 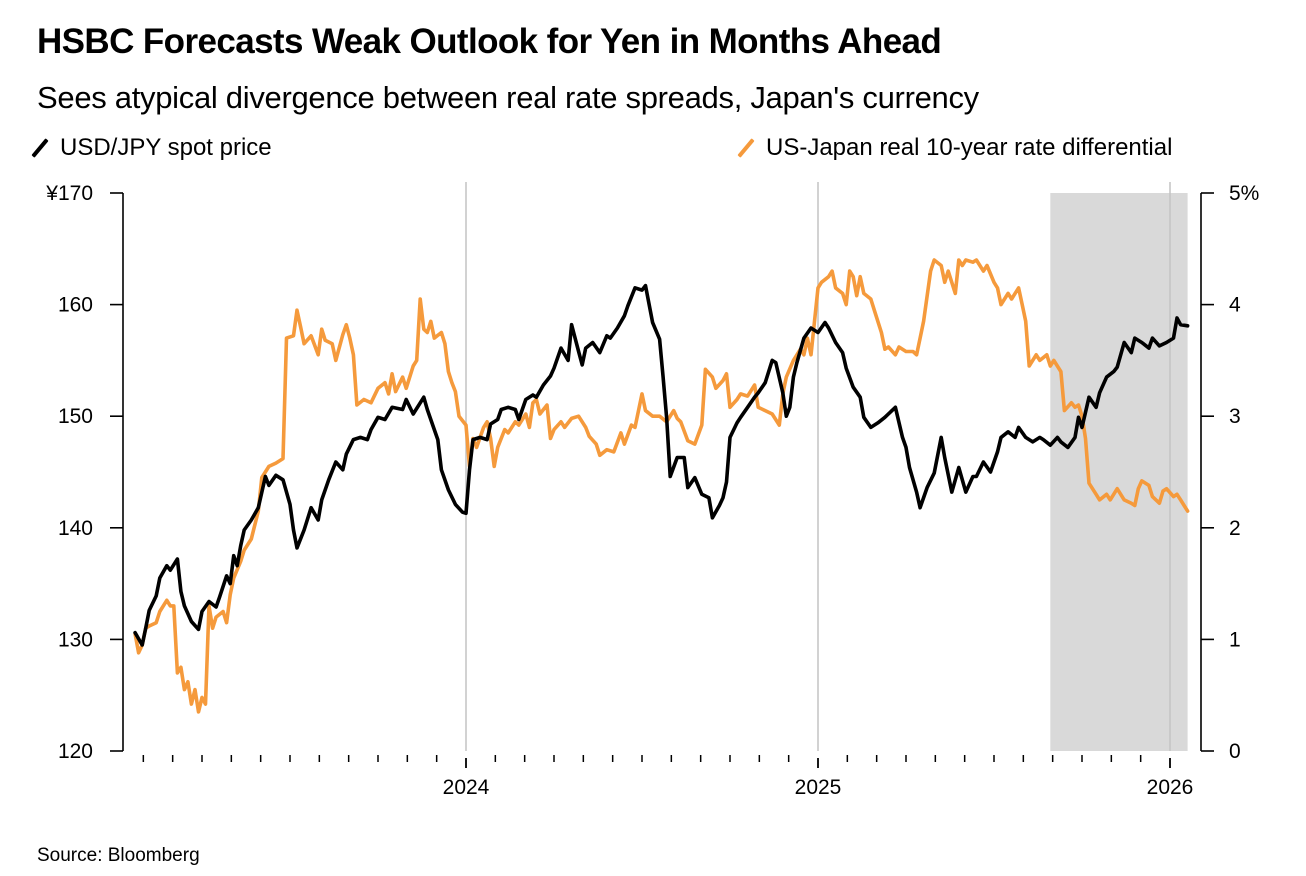 What do you see at coordinates (1119, 472) in the screenshot?
I see `shaded-forecast-region` at bounding box center [1119, 472].